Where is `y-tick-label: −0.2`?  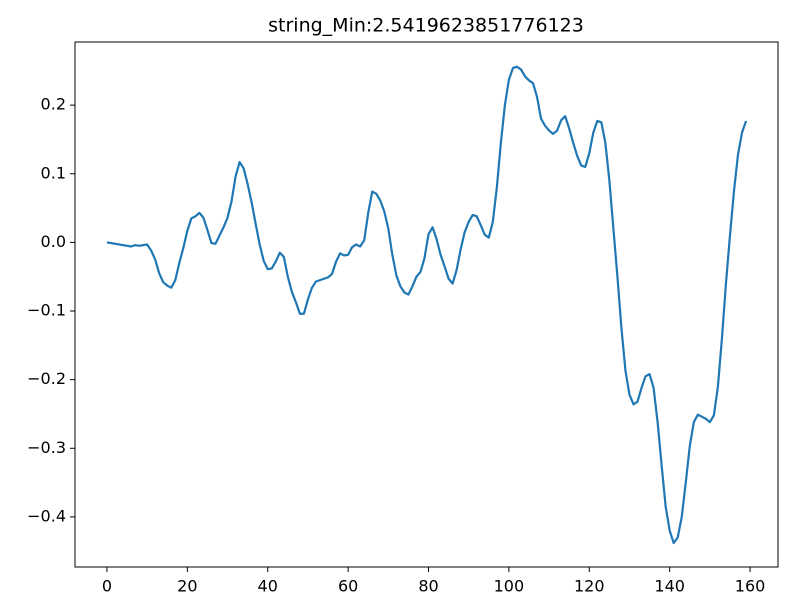 y-tick-label: −0.2 is located at coordinates (46, 378).